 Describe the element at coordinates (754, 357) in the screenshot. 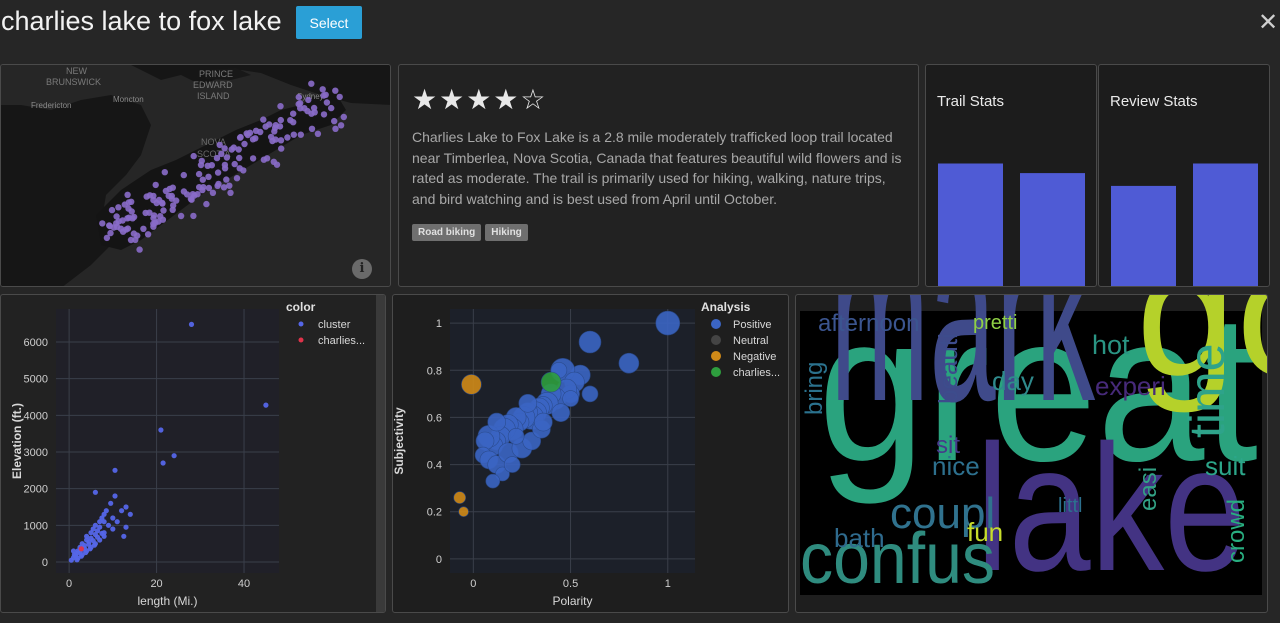

I see `legend-item: Negative` at that location.